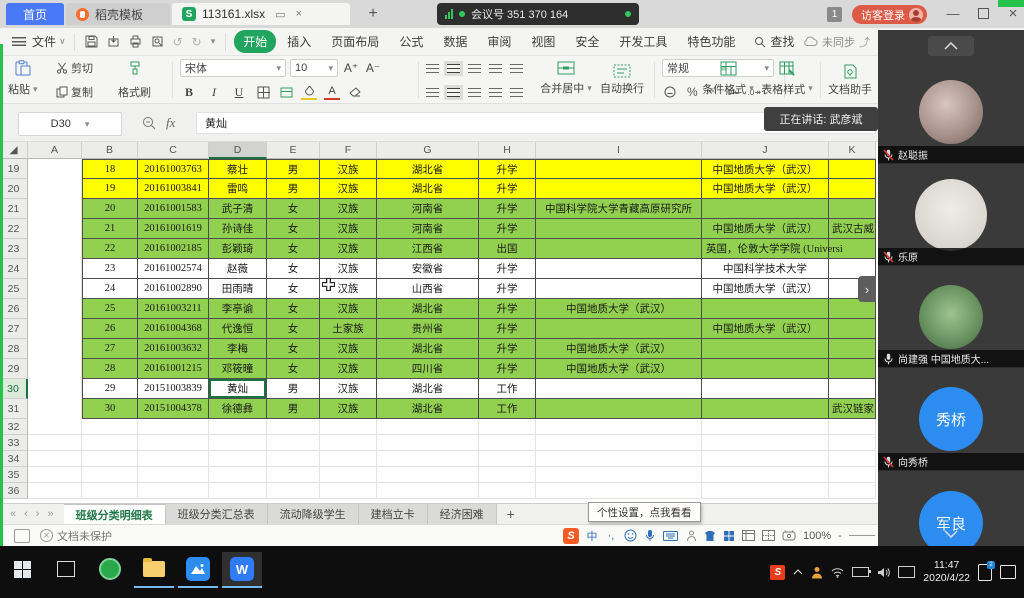  What do you see at coordinates (1008, 572) in the screenshot?
I see `action-center-icon` at bounding box center [1008, 572].